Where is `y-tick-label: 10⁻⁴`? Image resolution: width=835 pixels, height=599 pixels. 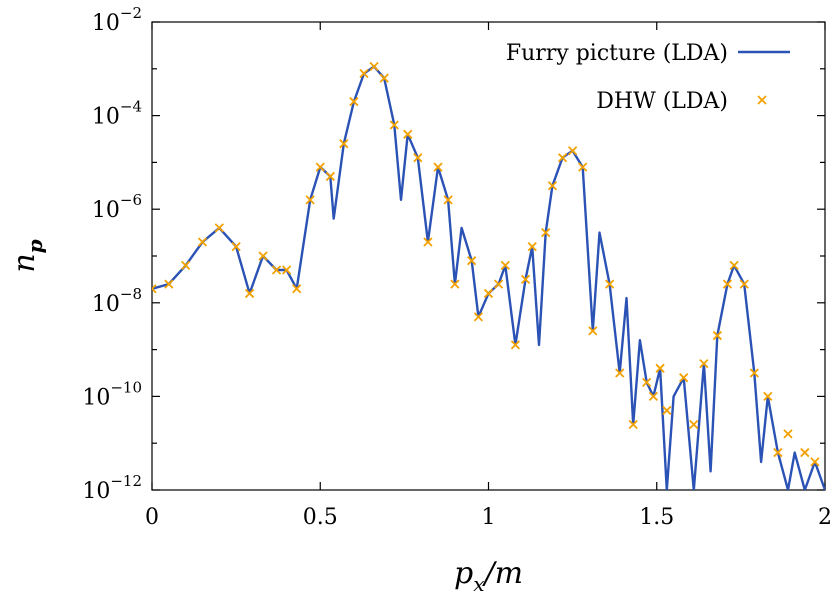
y-tick-label: 10⁻⁴ is located at coordinates (117, 114).